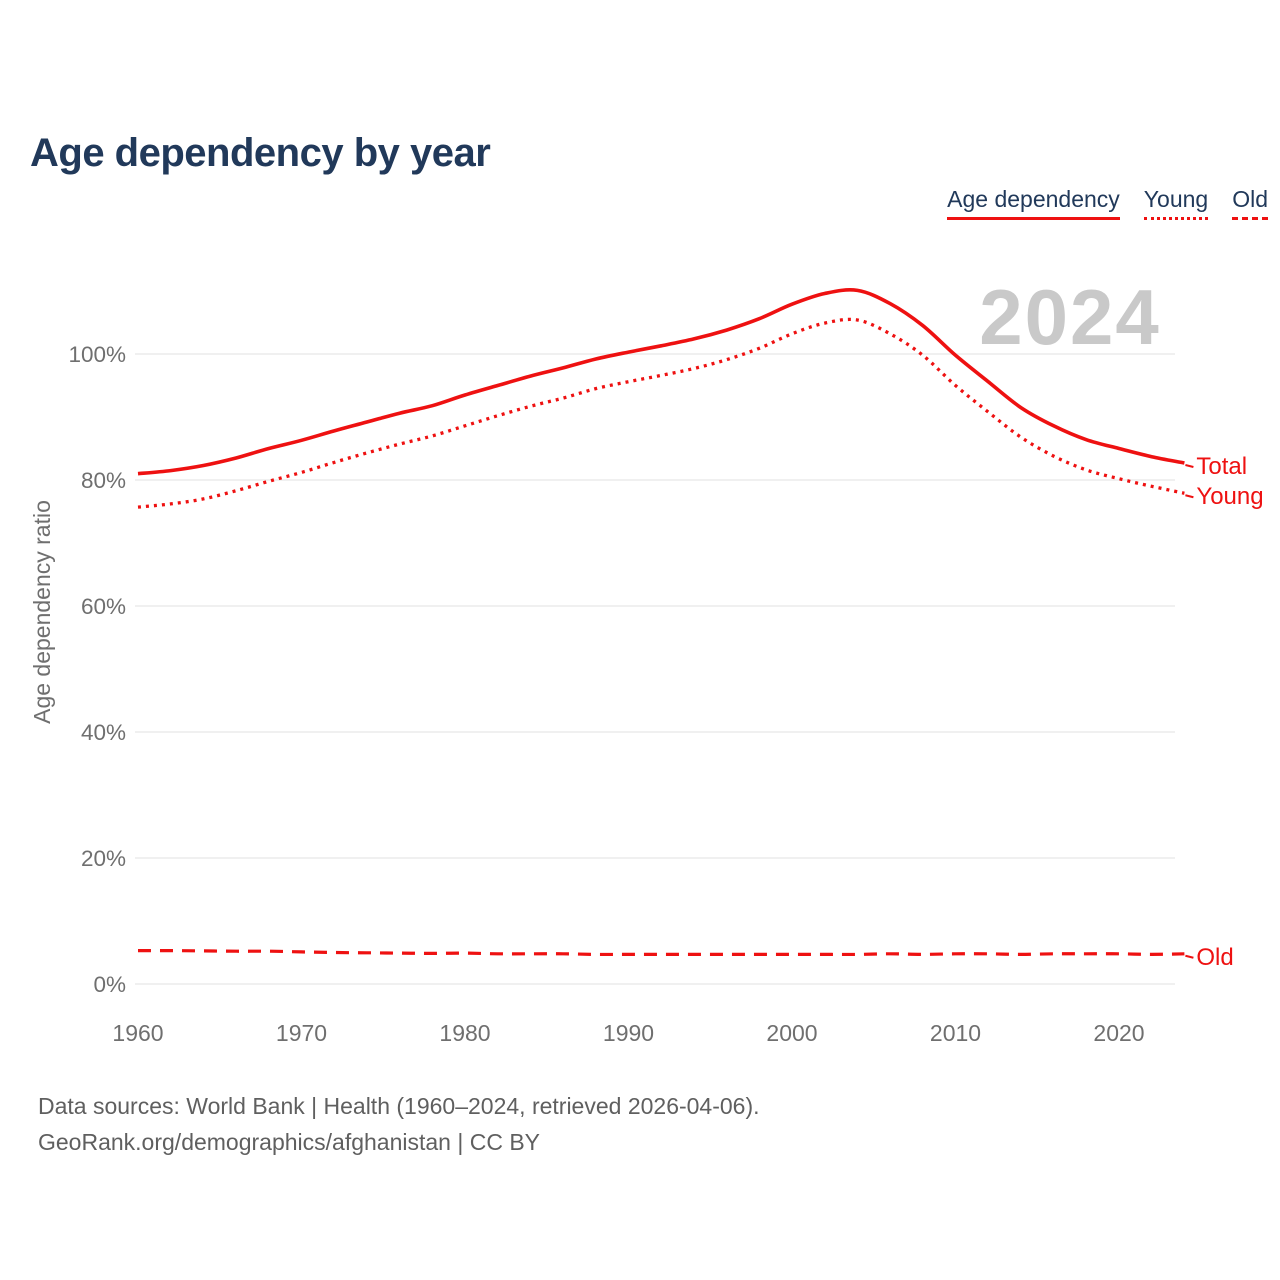 The image size is (1280, 1280). I want to click on series-end-connector-total, so click(1189, 466).